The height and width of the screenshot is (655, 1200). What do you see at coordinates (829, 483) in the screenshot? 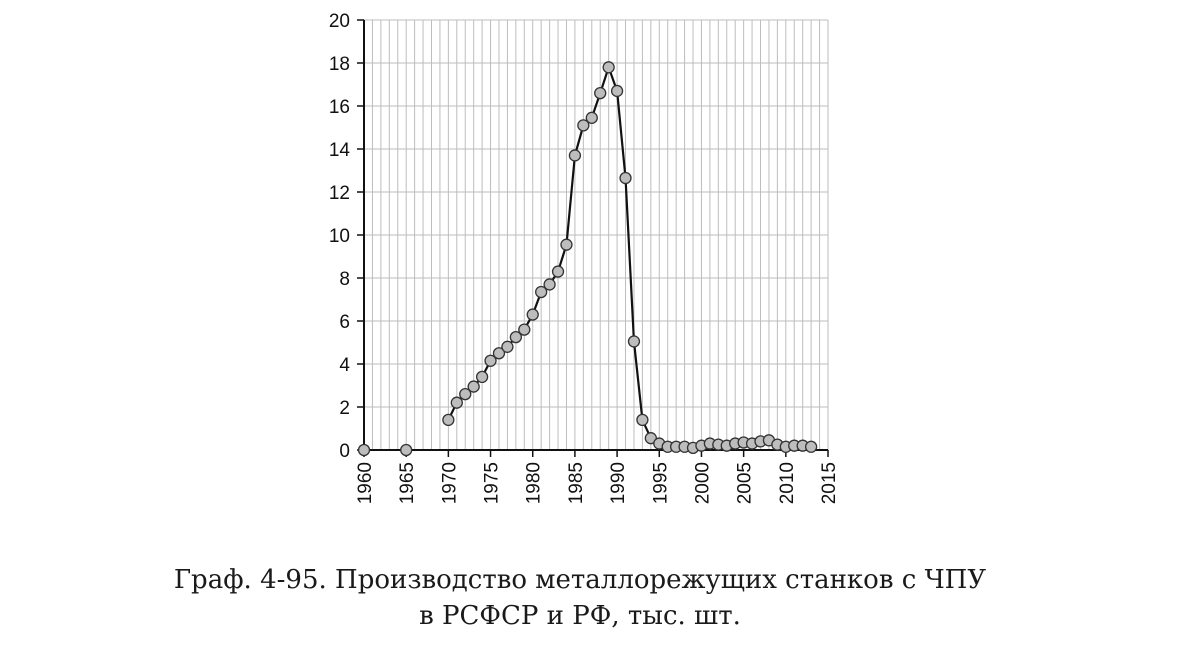
I see `x-tick-label: 2015` at bounding box center [829, 483].